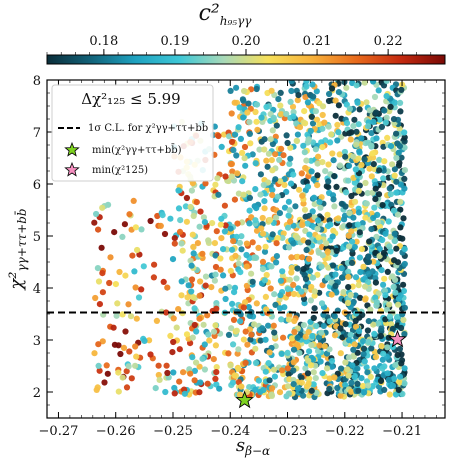  Describe the element at coordinates (132, 133) in the screenshot. I see `legend-box` at that location.